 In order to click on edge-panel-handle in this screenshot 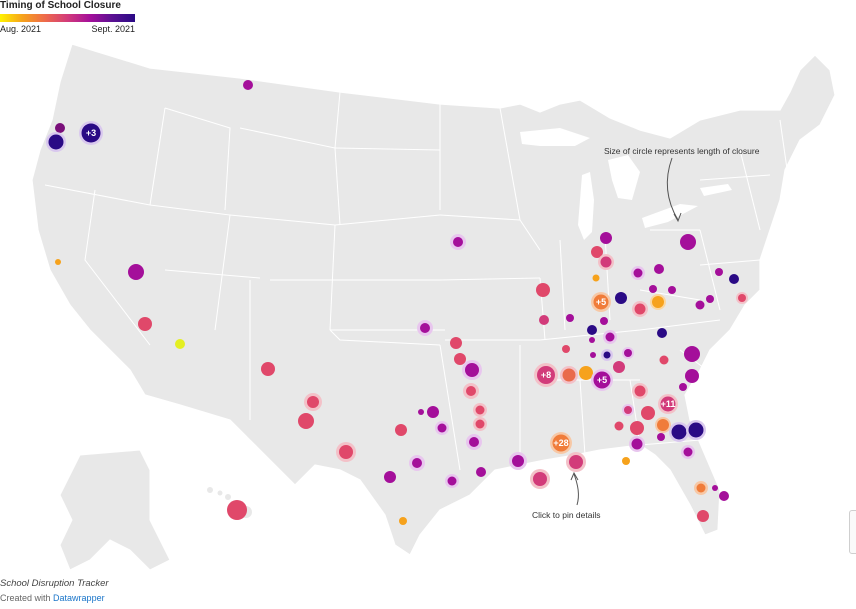, I will do `click(852, 532)`.